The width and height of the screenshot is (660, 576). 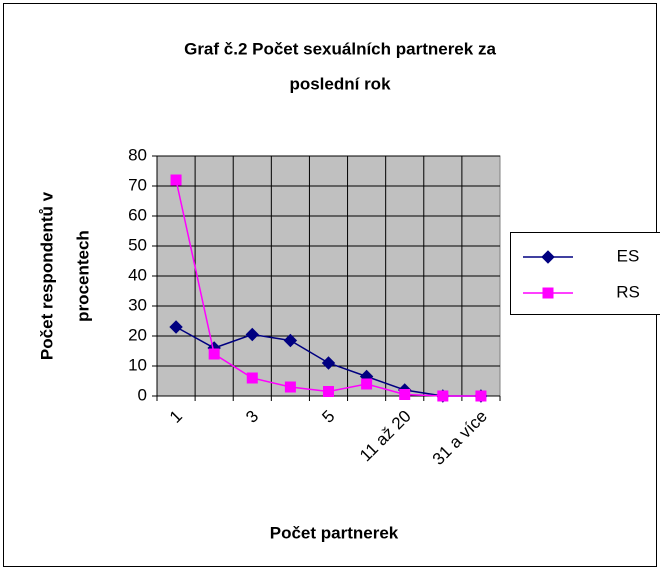 I want to click on y-tick-label: 70, so click(x=137, y=184).